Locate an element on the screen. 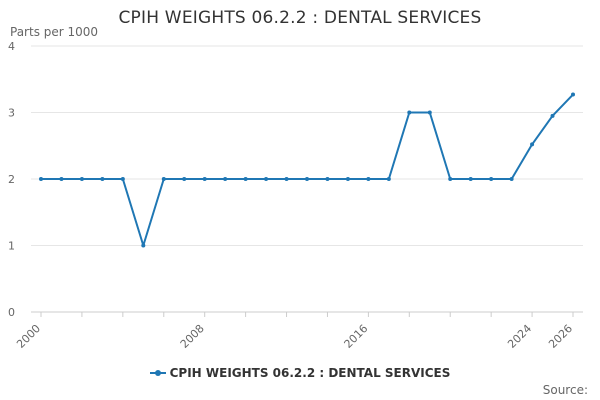  source-label: Source: is located at coordinates (565, 390).